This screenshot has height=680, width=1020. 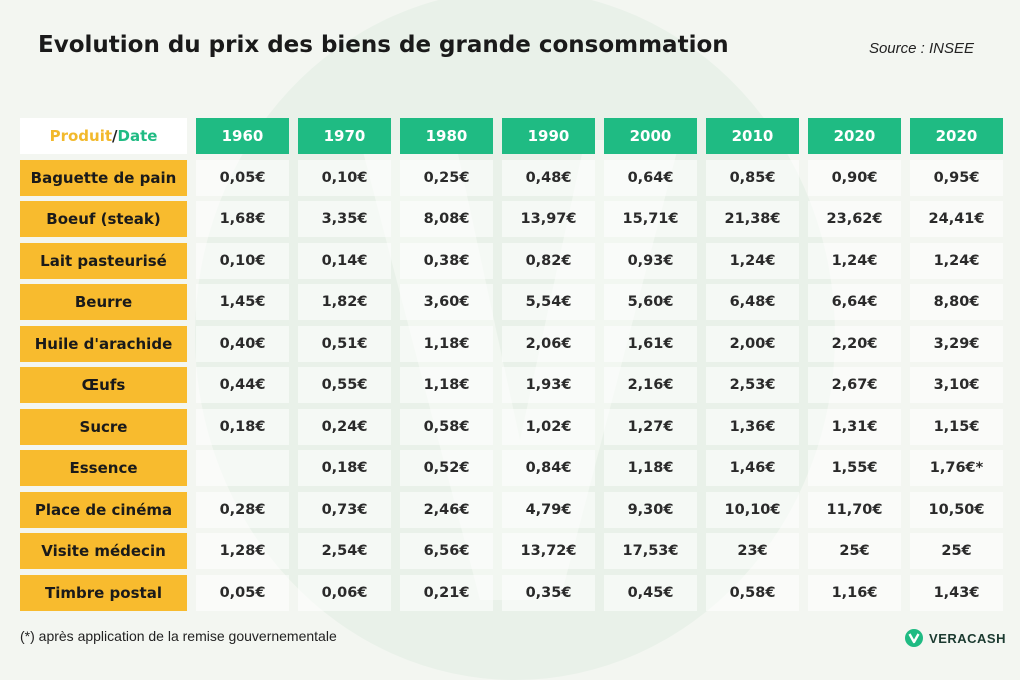 What do you see at coordinates (956, 509) in the screenshot?
I see `price-cell: 10,50€` at bounding box center [956, 509].